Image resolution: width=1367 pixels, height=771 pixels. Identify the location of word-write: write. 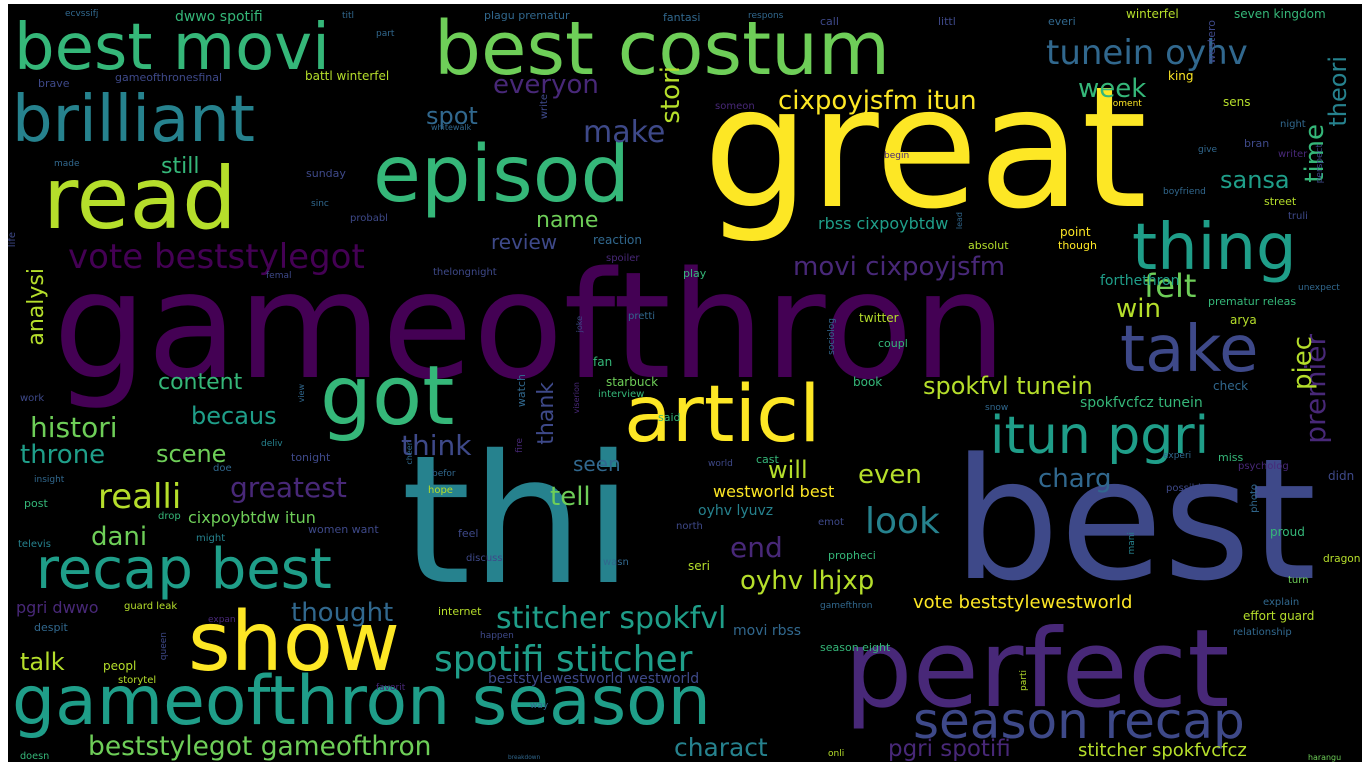
(544, 107).